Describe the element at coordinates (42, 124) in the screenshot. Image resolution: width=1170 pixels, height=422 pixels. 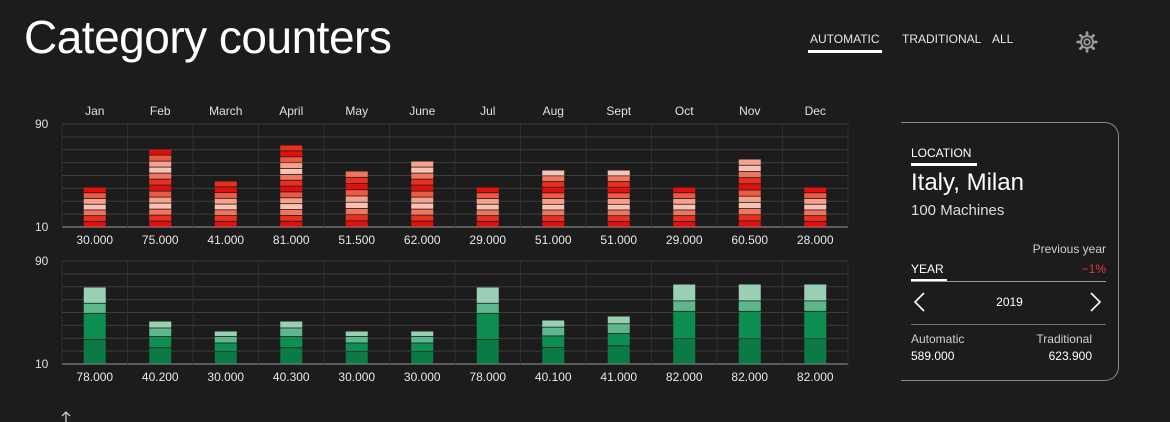
I see `y-tick-label: 90` at that location.